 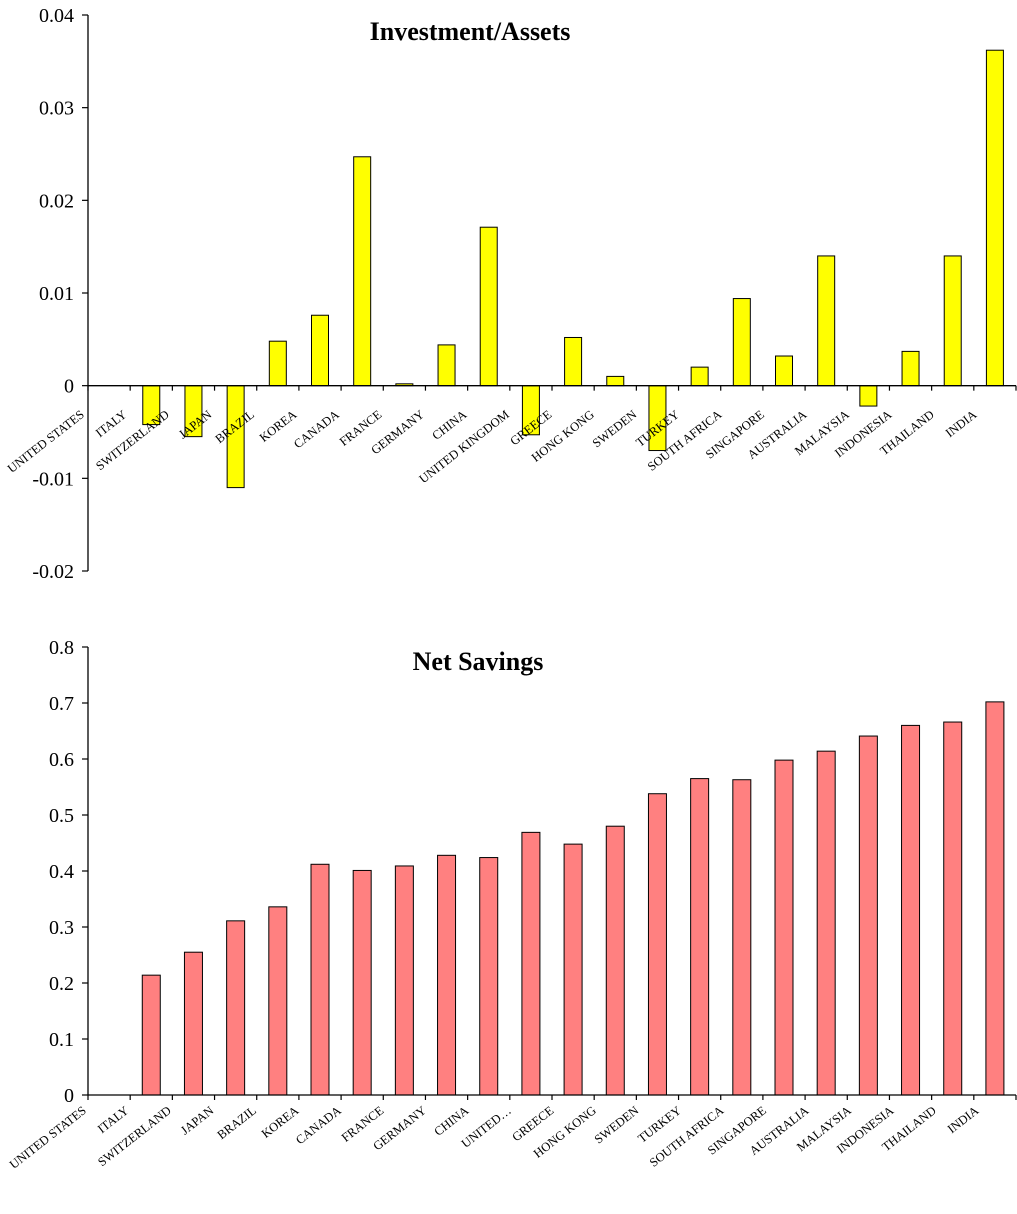 I want to click on y-tick-label: -0.01, so click(x=53, y=479).